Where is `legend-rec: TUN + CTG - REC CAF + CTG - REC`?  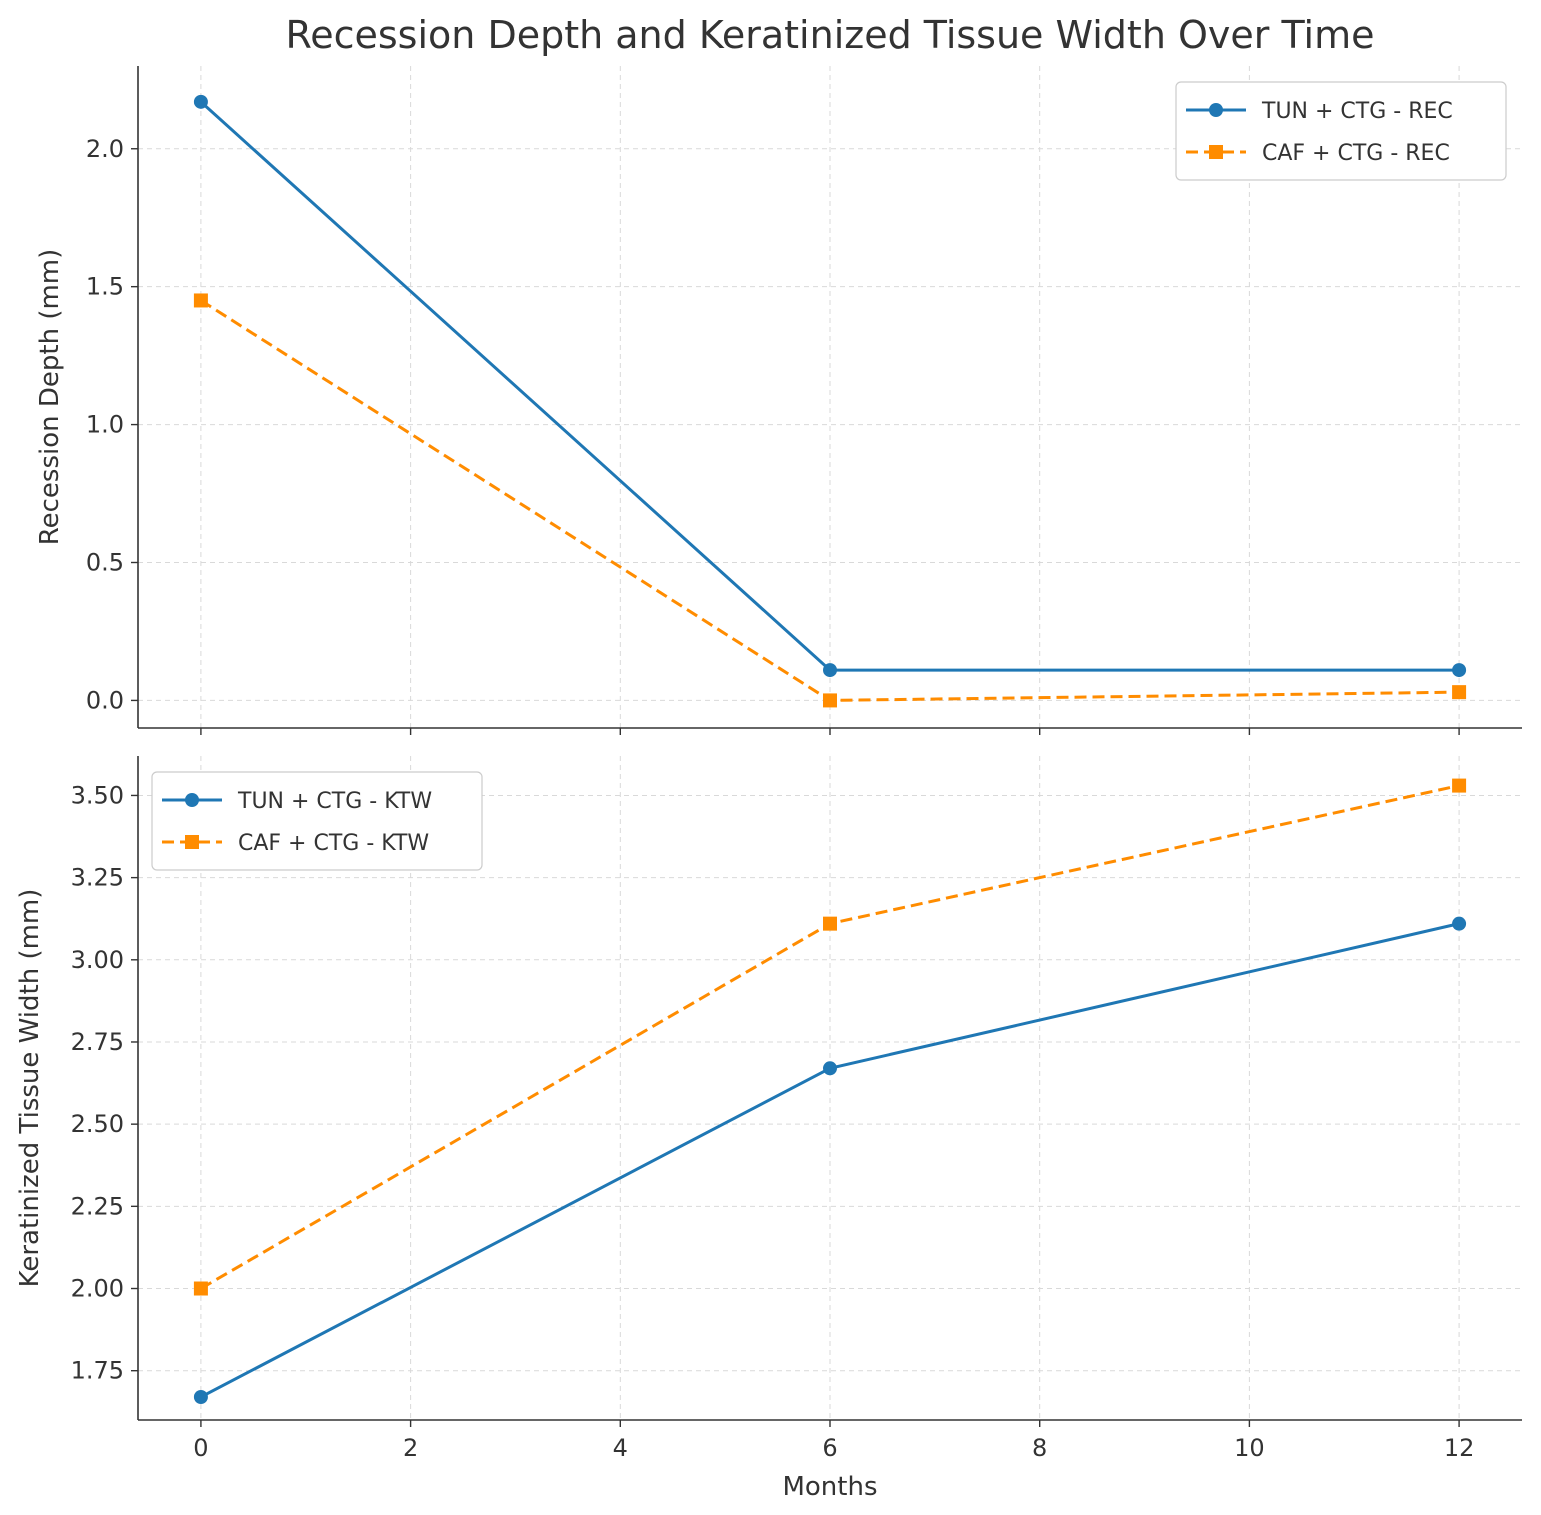
legend-rec: TUN + CTG - REC CAF + CTG - REC is located at coordinates (1341, 131).